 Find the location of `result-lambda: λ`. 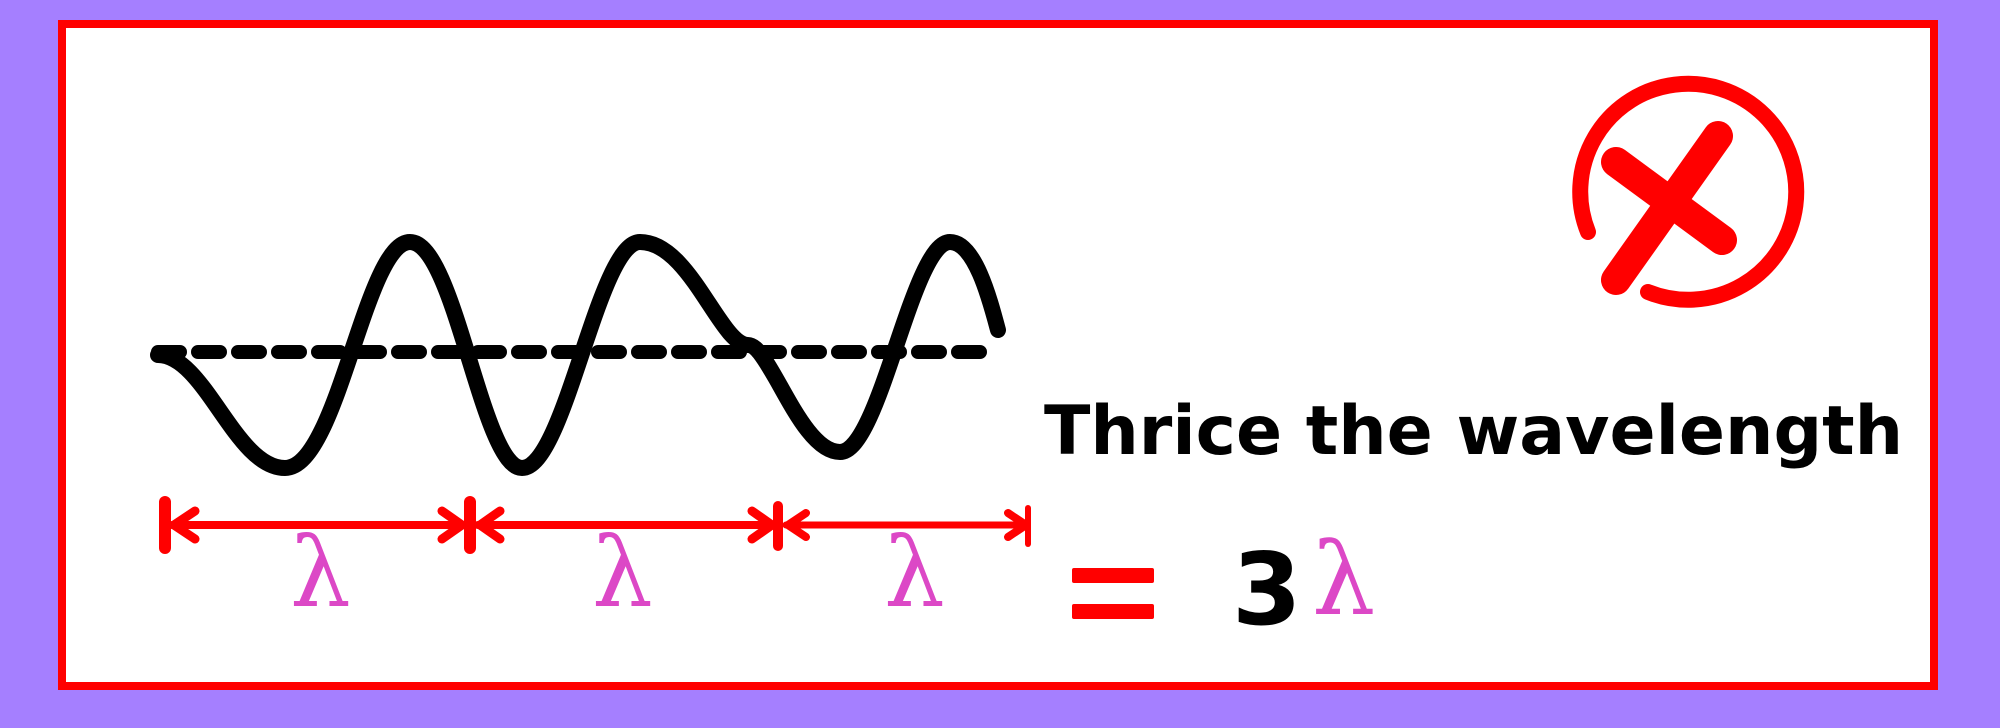

result-lambda: λ is located at coordinates (1344, 579).